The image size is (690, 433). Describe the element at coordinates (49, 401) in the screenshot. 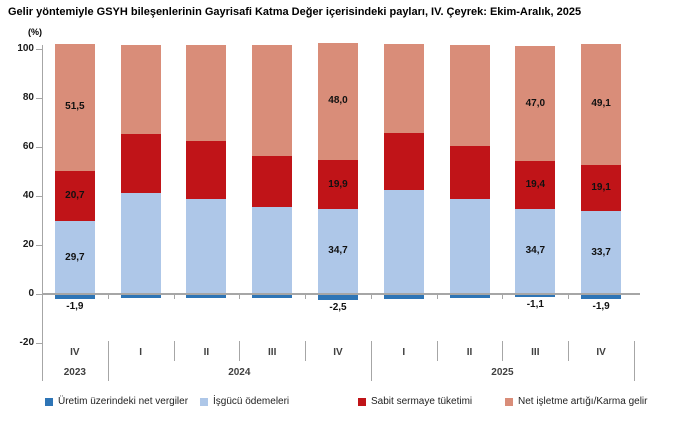

I see `legend-swatch-net-vergiler-icon` at that location.